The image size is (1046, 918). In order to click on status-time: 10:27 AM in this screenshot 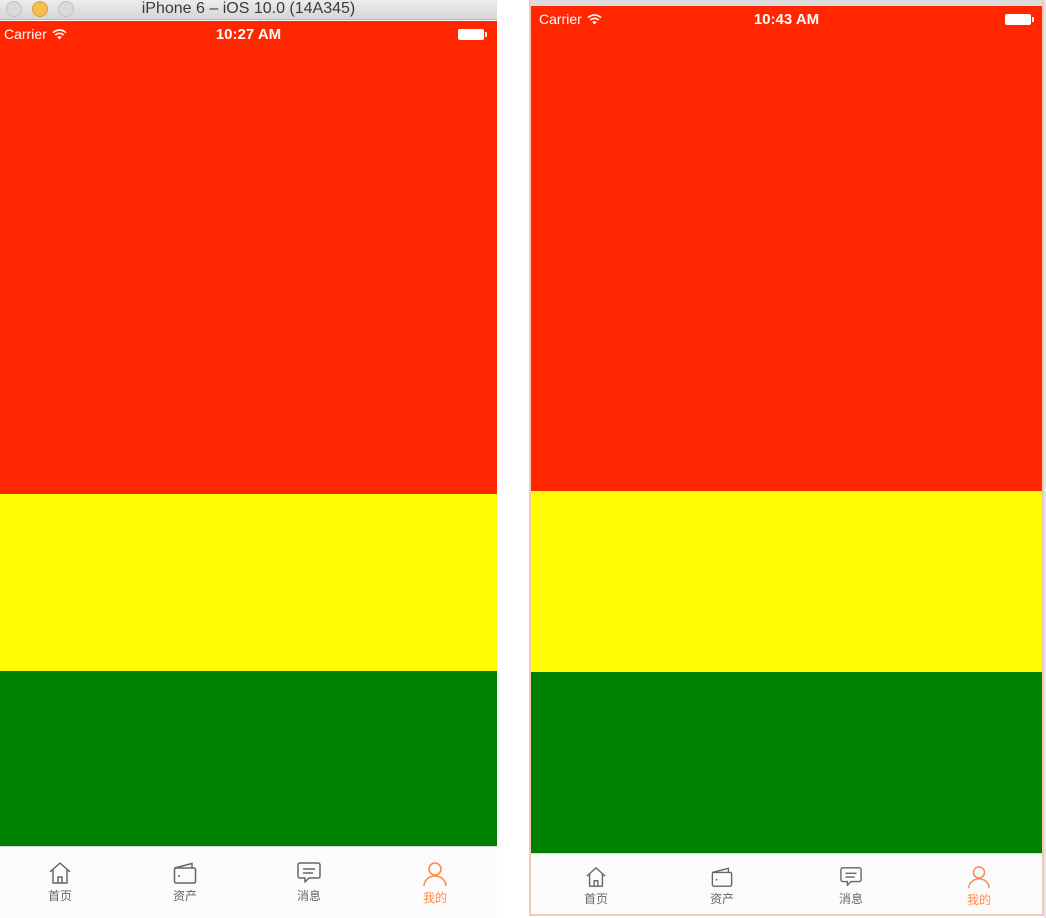, I will do `click(248, 34)`.